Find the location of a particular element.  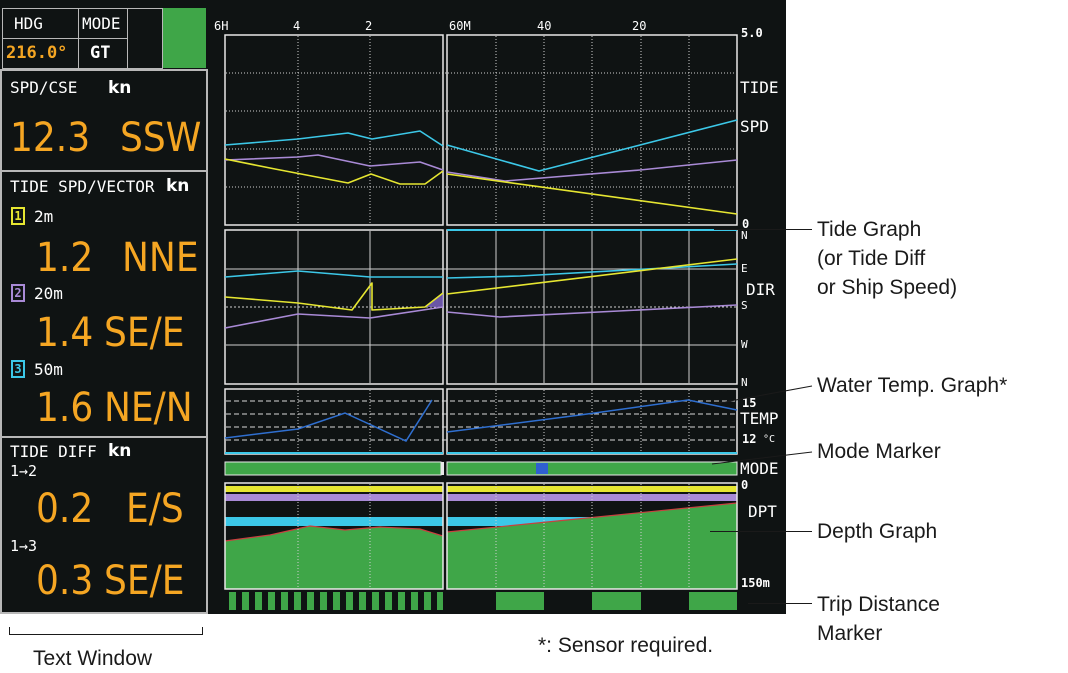

hdg-label: HDG is located at coordinates (28, 23).